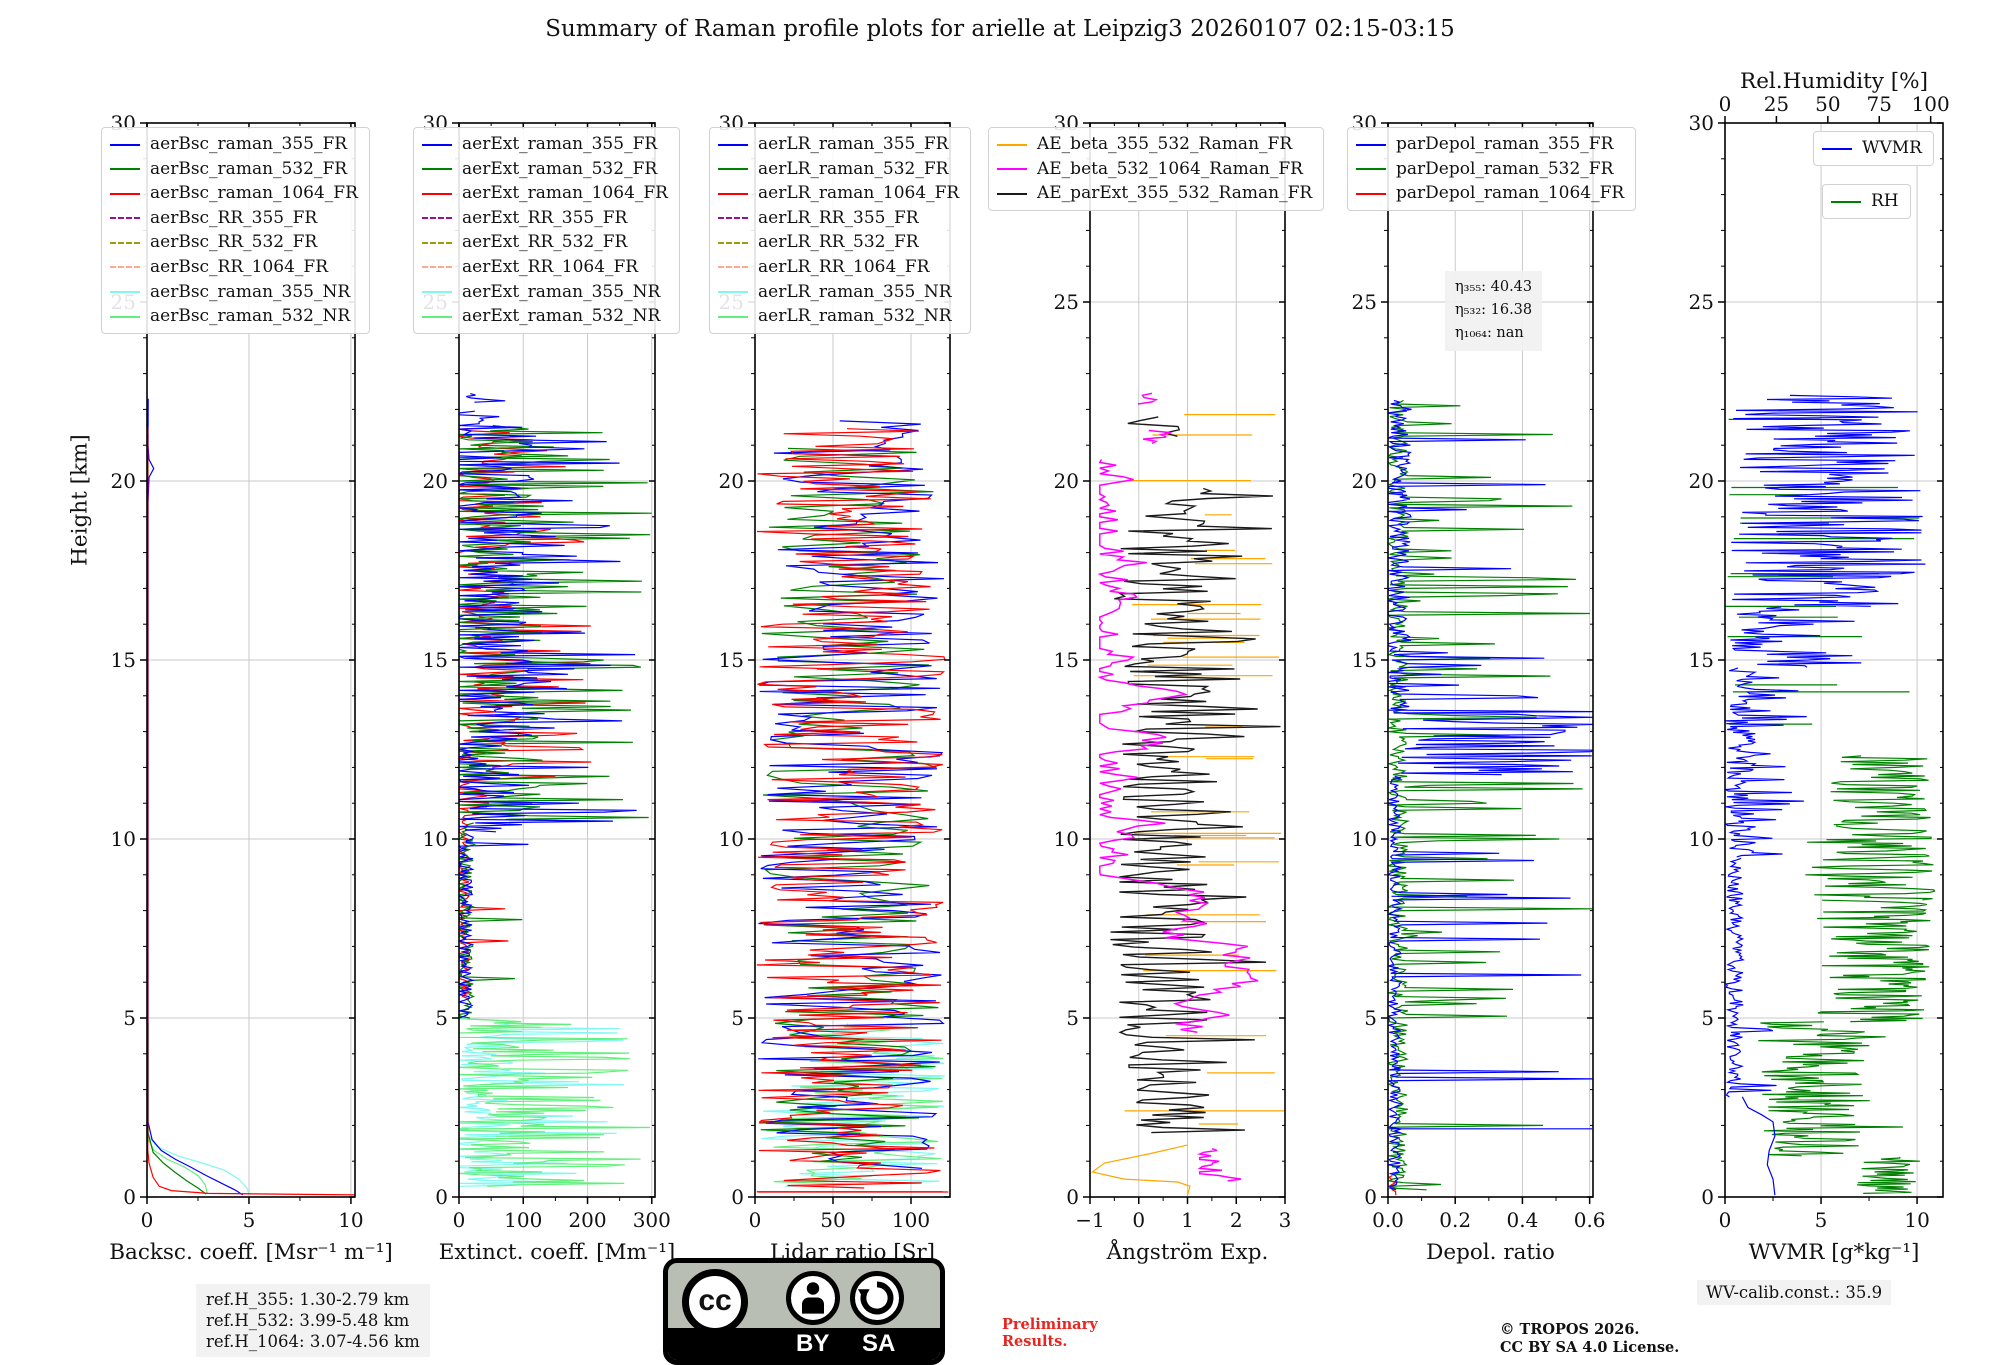 This screenshot has width=2000, height=1365. Describe the element at coordinates (1089, 1220) in the screenshot. I see `plot-primitive: −1` at that location.